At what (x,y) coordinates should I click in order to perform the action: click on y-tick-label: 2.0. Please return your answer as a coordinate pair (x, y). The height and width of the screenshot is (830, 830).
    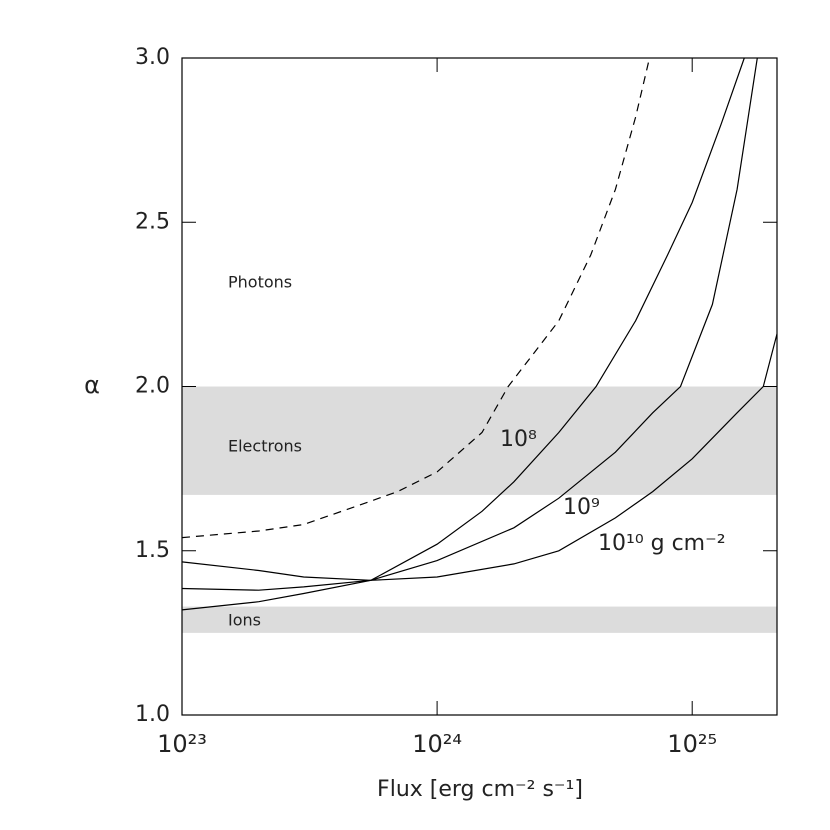
    Looking at the image, I should click on (152, 386).